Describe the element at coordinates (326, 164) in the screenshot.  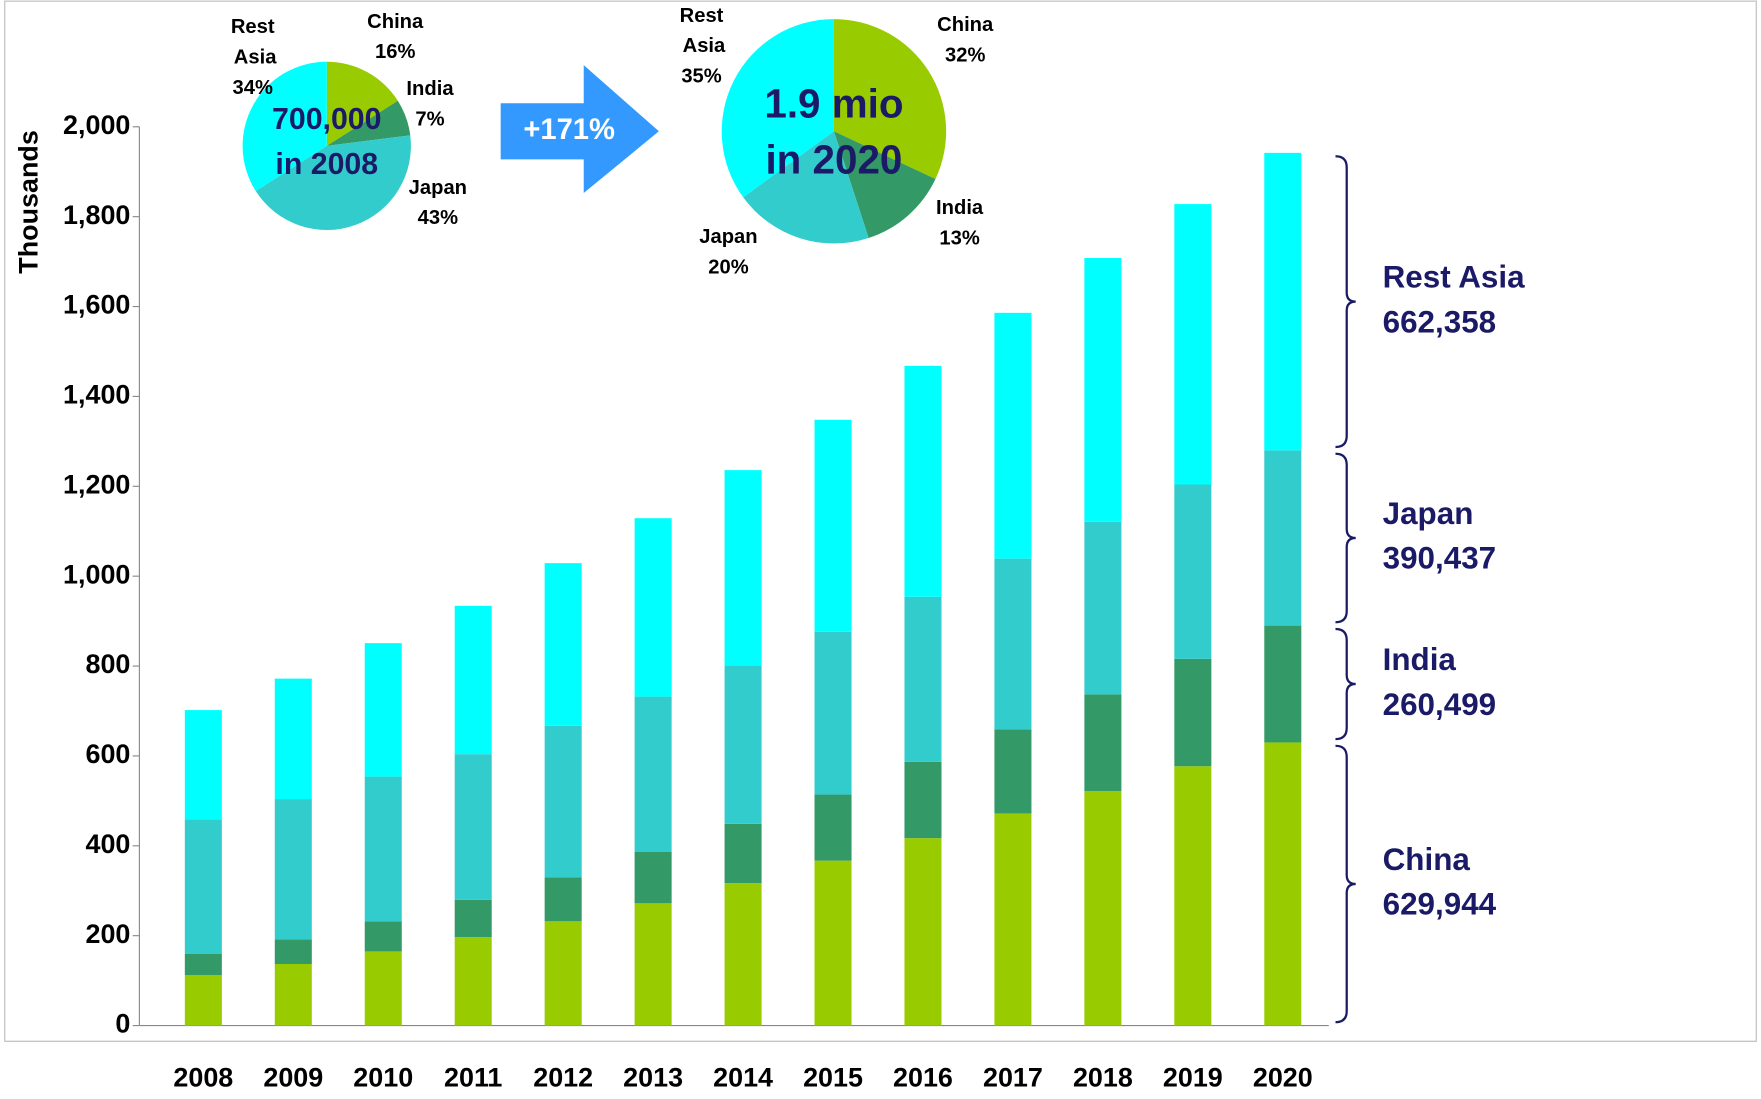
I see `pie-center-text: in 2008` at that location.